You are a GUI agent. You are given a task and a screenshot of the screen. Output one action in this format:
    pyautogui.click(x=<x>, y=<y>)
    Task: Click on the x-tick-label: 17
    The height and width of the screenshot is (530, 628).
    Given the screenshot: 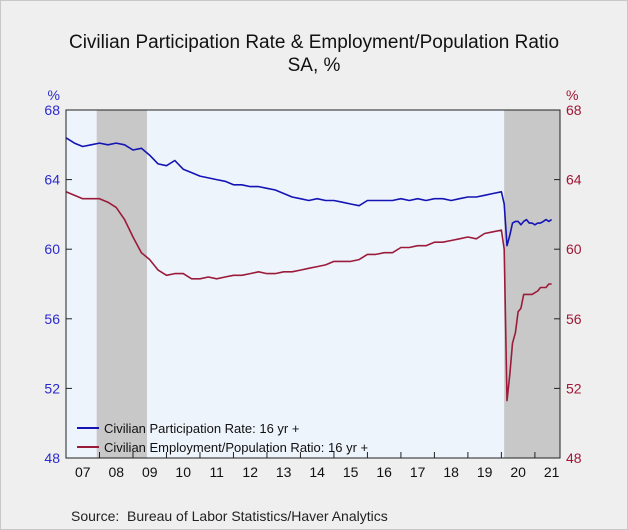 What is the action you would take?
    pyautogui.click(x=418, y=472)
    